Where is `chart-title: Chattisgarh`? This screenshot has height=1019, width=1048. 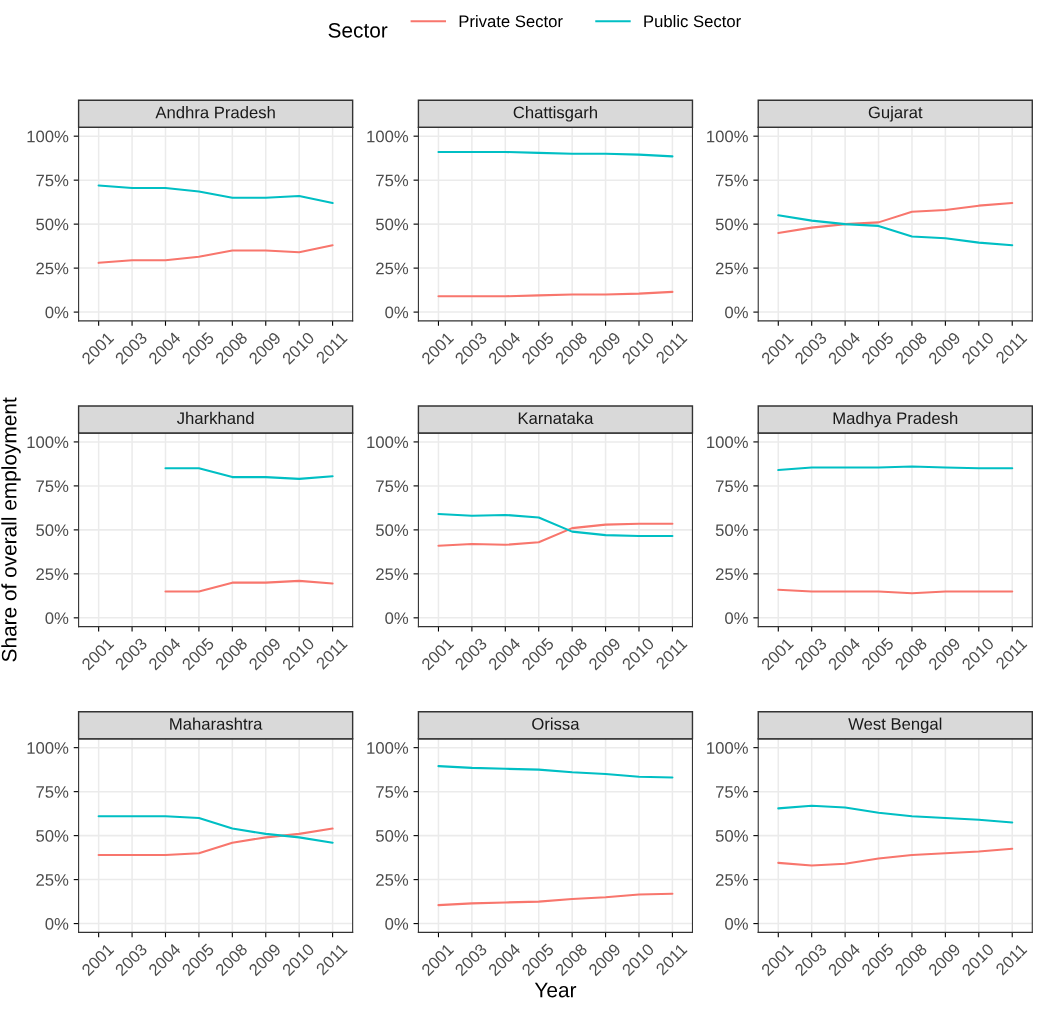 chart-title: Chattisgarh is located at coordinates (555, 114).